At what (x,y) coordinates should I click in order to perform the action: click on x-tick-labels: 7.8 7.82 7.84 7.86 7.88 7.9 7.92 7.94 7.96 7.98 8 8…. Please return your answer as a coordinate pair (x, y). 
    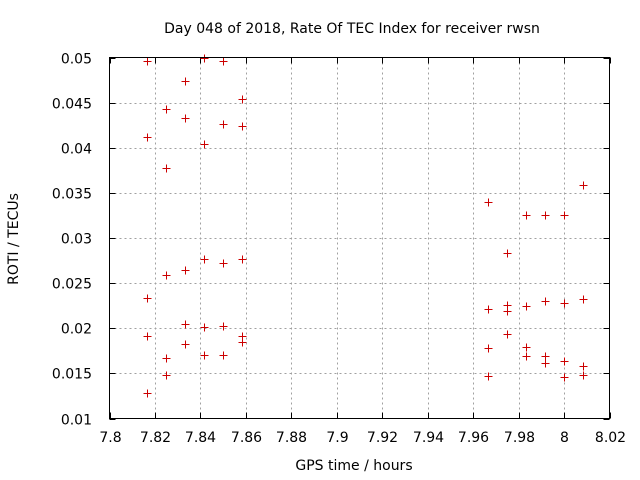
    Looking at the image, I should click on (362, 438).